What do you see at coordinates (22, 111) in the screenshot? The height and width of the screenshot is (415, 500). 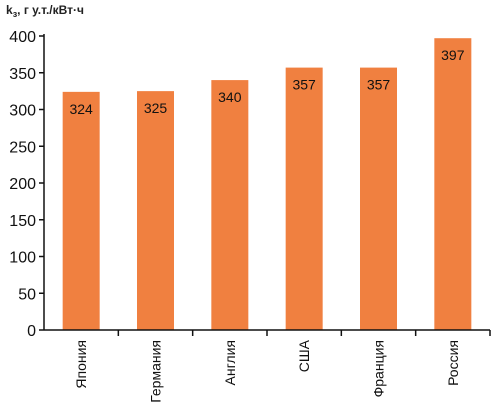 I see `y-tick-label: 300` at bounding box center [22, 111].